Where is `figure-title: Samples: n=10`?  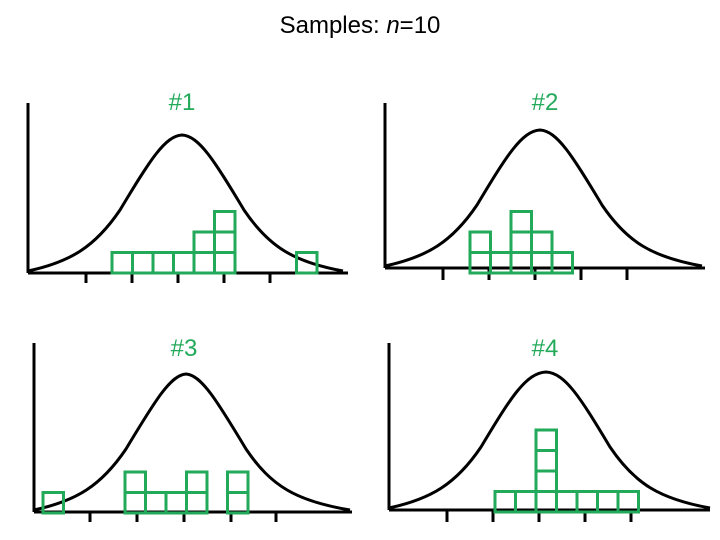 figure-title: Samples: n=10 is located at coordinates (360, 26).